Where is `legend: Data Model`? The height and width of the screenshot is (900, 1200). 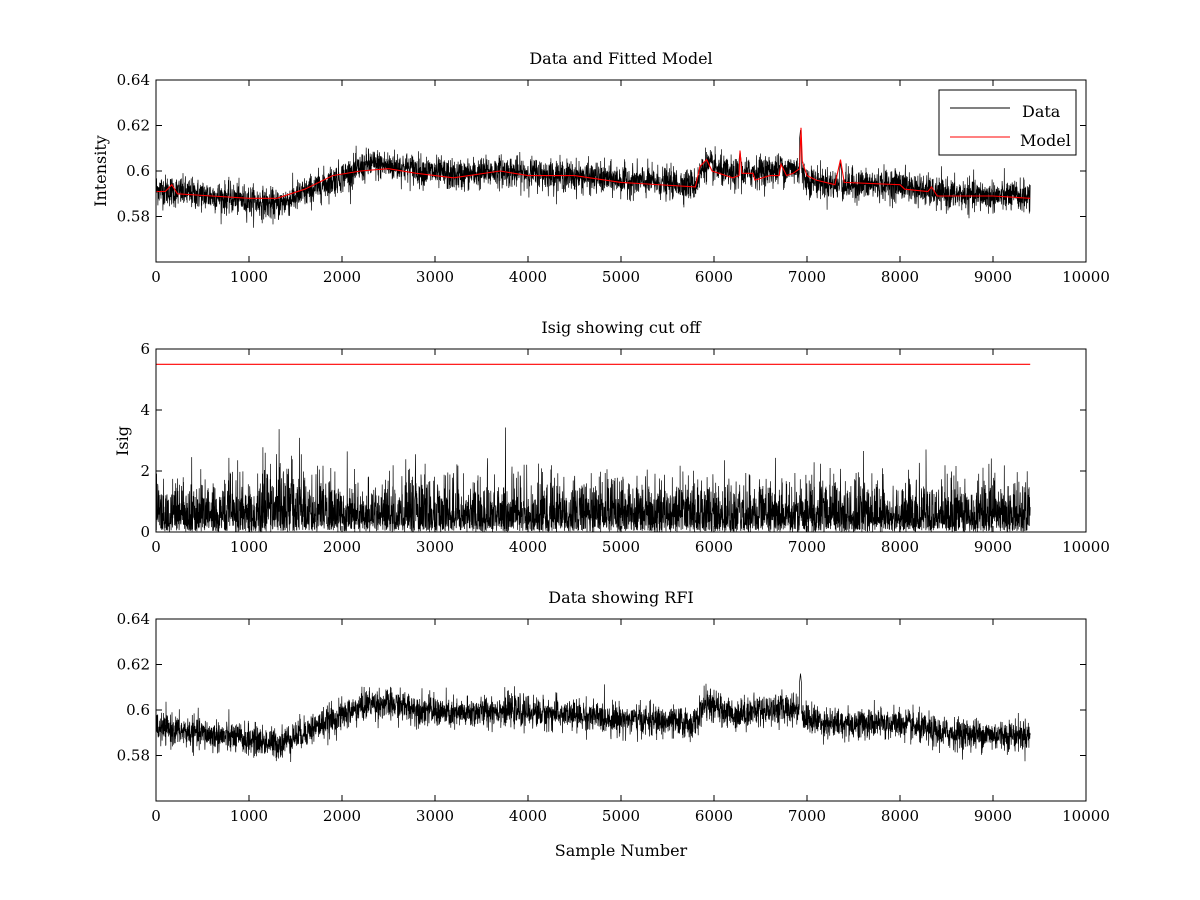
legend: Data Model is located at coordinates (1007, 122).